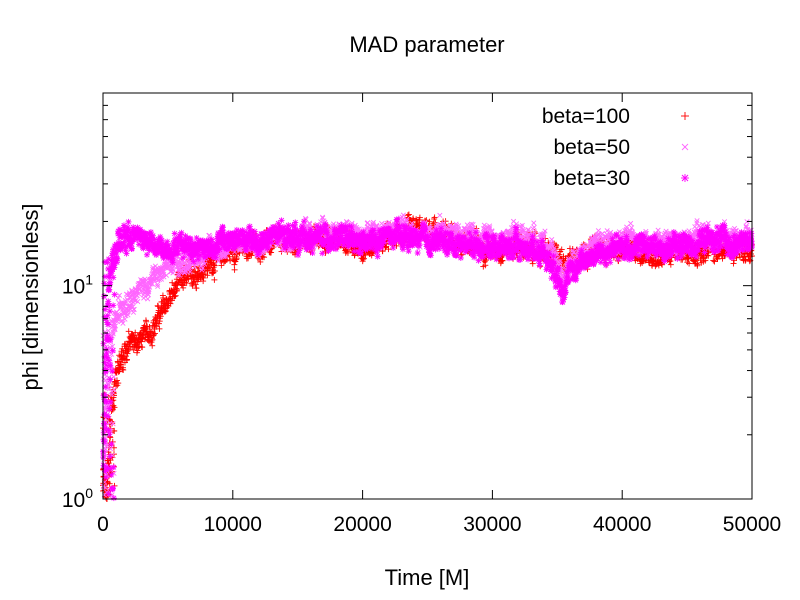  I want to click on legend-label: beta=50, so click(592, 147).